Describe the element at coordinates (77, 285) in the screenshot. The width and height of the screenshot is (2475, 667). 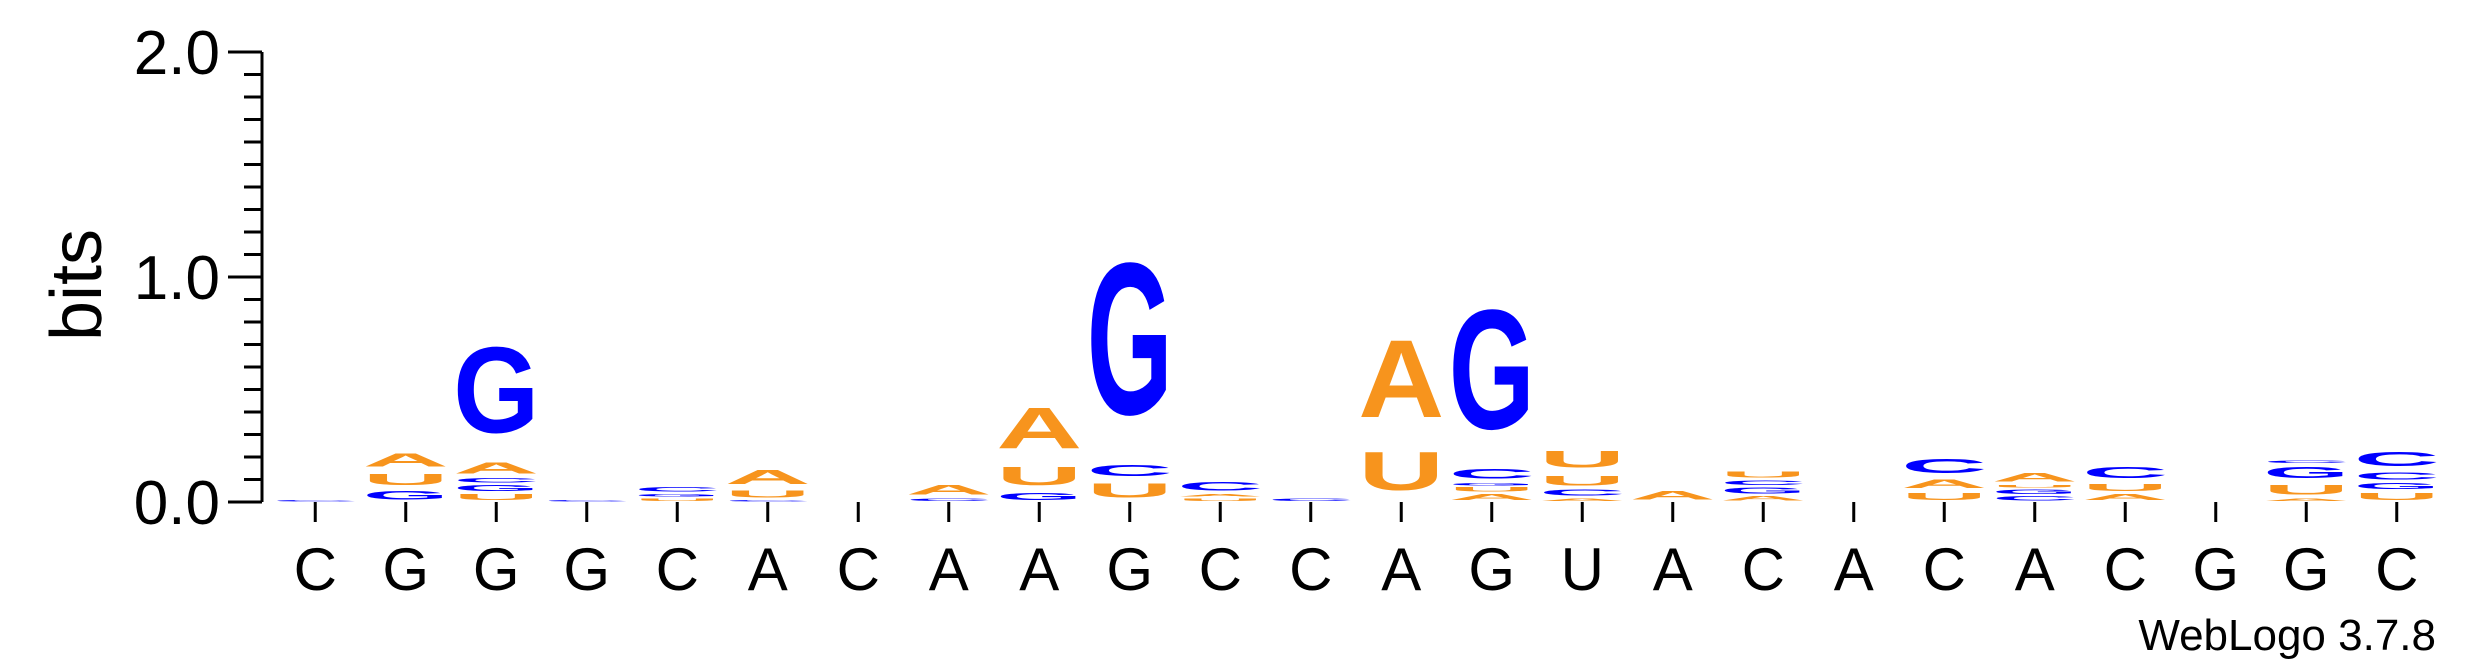
I see `y-axis-label: bits` at that location.